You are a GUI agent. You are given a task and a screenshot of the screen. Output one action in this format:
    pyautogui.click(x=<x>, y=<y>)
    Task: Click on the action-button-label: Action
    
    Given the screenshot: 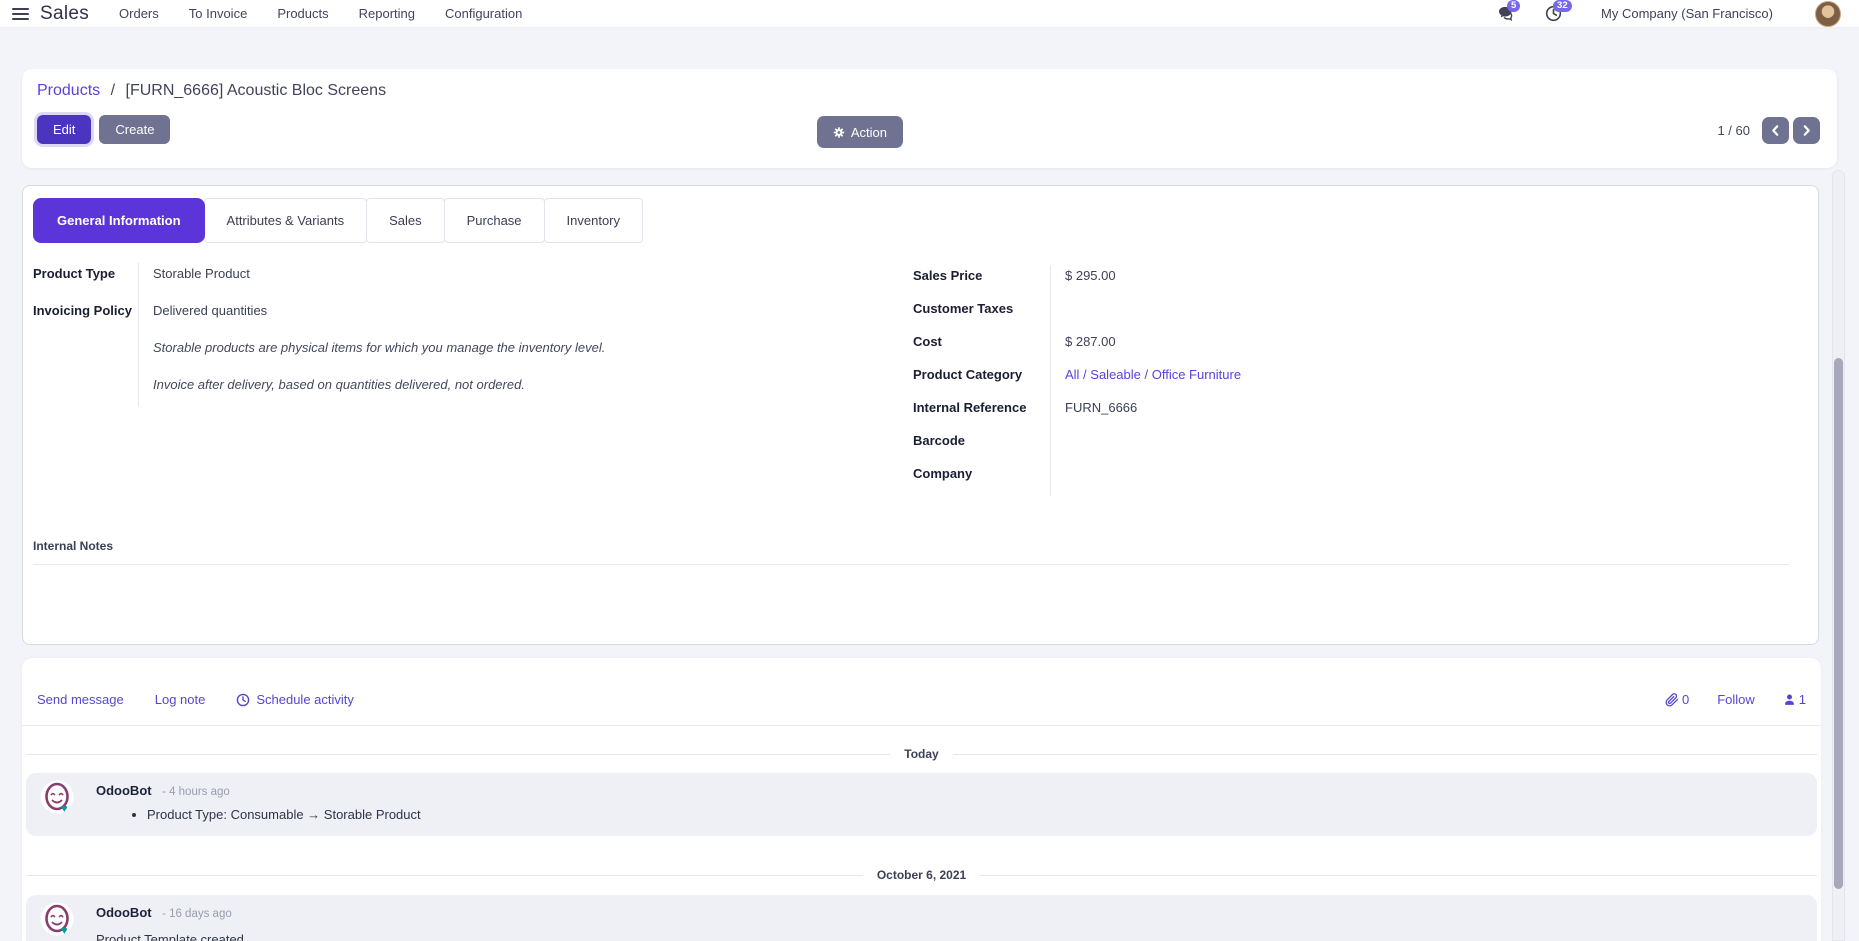 What is the action you would take?
    pyautogui.click(x=868, y=132)
    